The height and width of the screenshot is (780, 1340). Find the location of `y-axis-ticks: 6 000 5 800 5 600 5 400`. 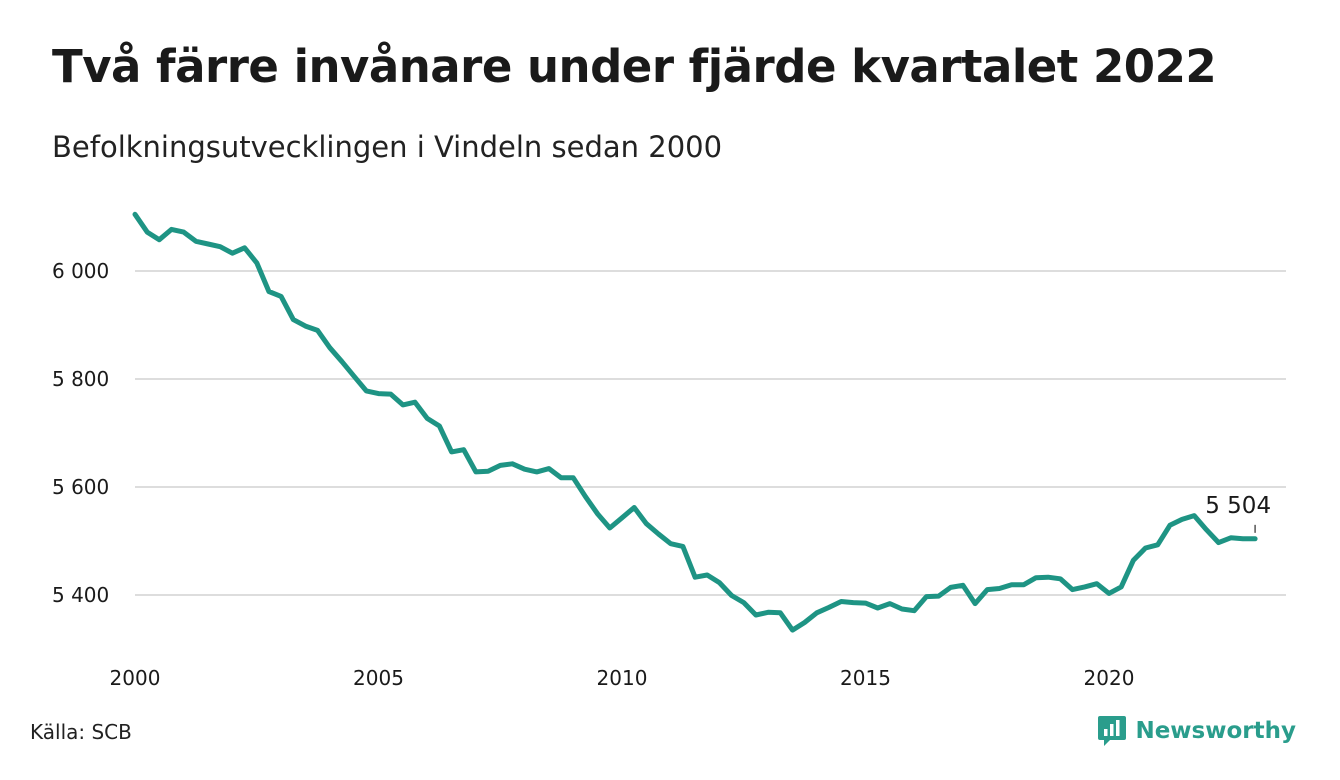

y-axis-ticks: 6 000 5 800 5 600 5 400 is located at coordinates (80, 433).